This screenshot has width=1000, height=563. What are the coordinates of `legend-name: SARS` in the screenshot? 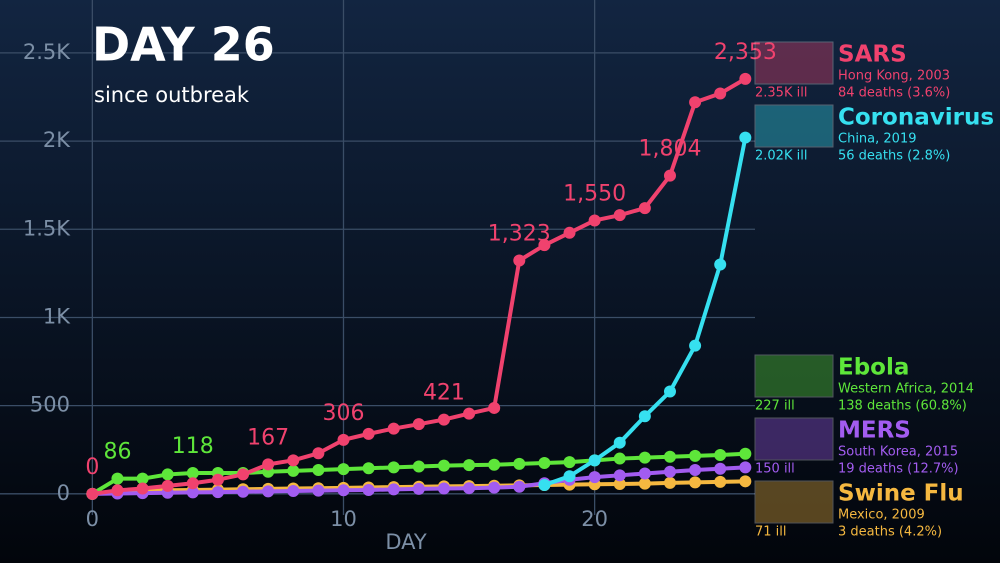 It's located at (872, 55).